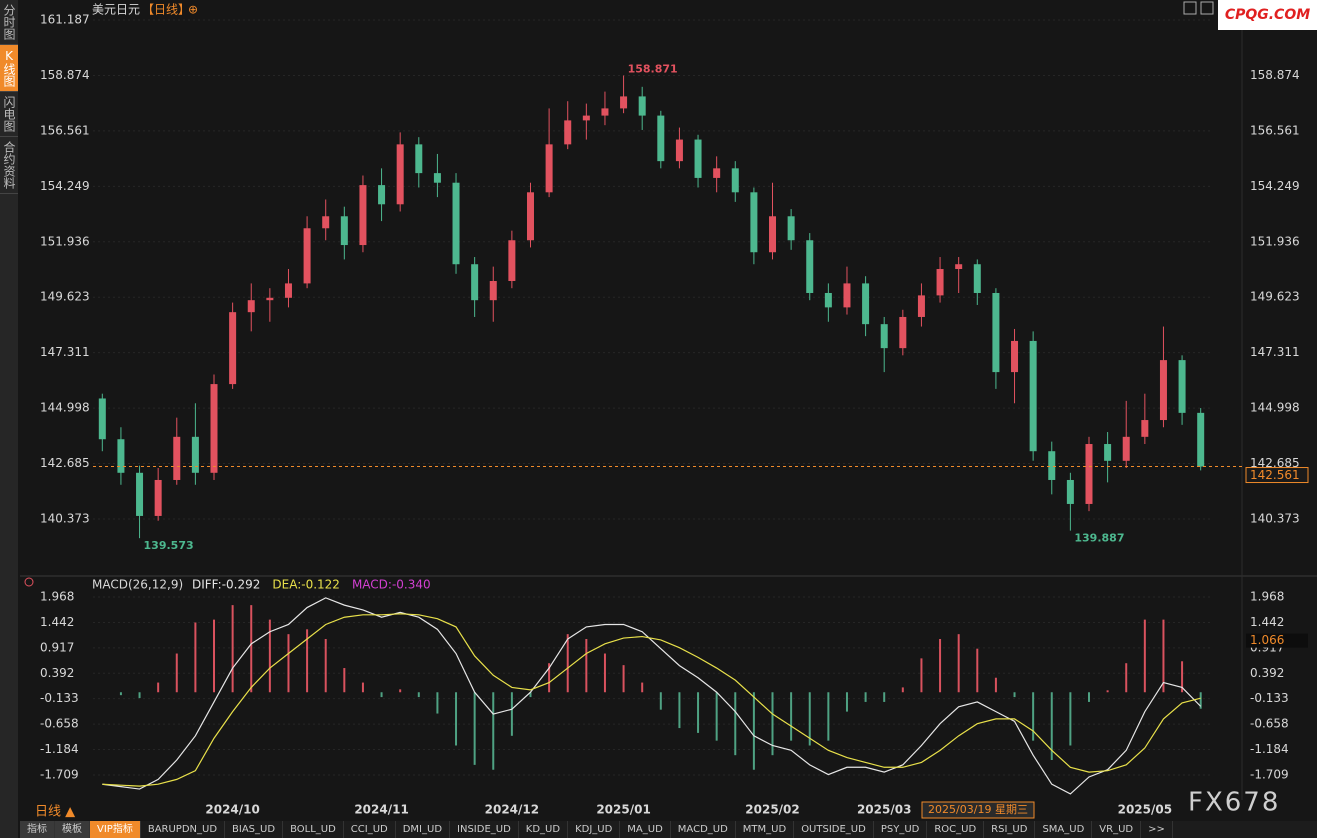  Describe the element at coordinates (1145, 810) in the screenshot. I see `x-tick-label: 2025/05` at that location.